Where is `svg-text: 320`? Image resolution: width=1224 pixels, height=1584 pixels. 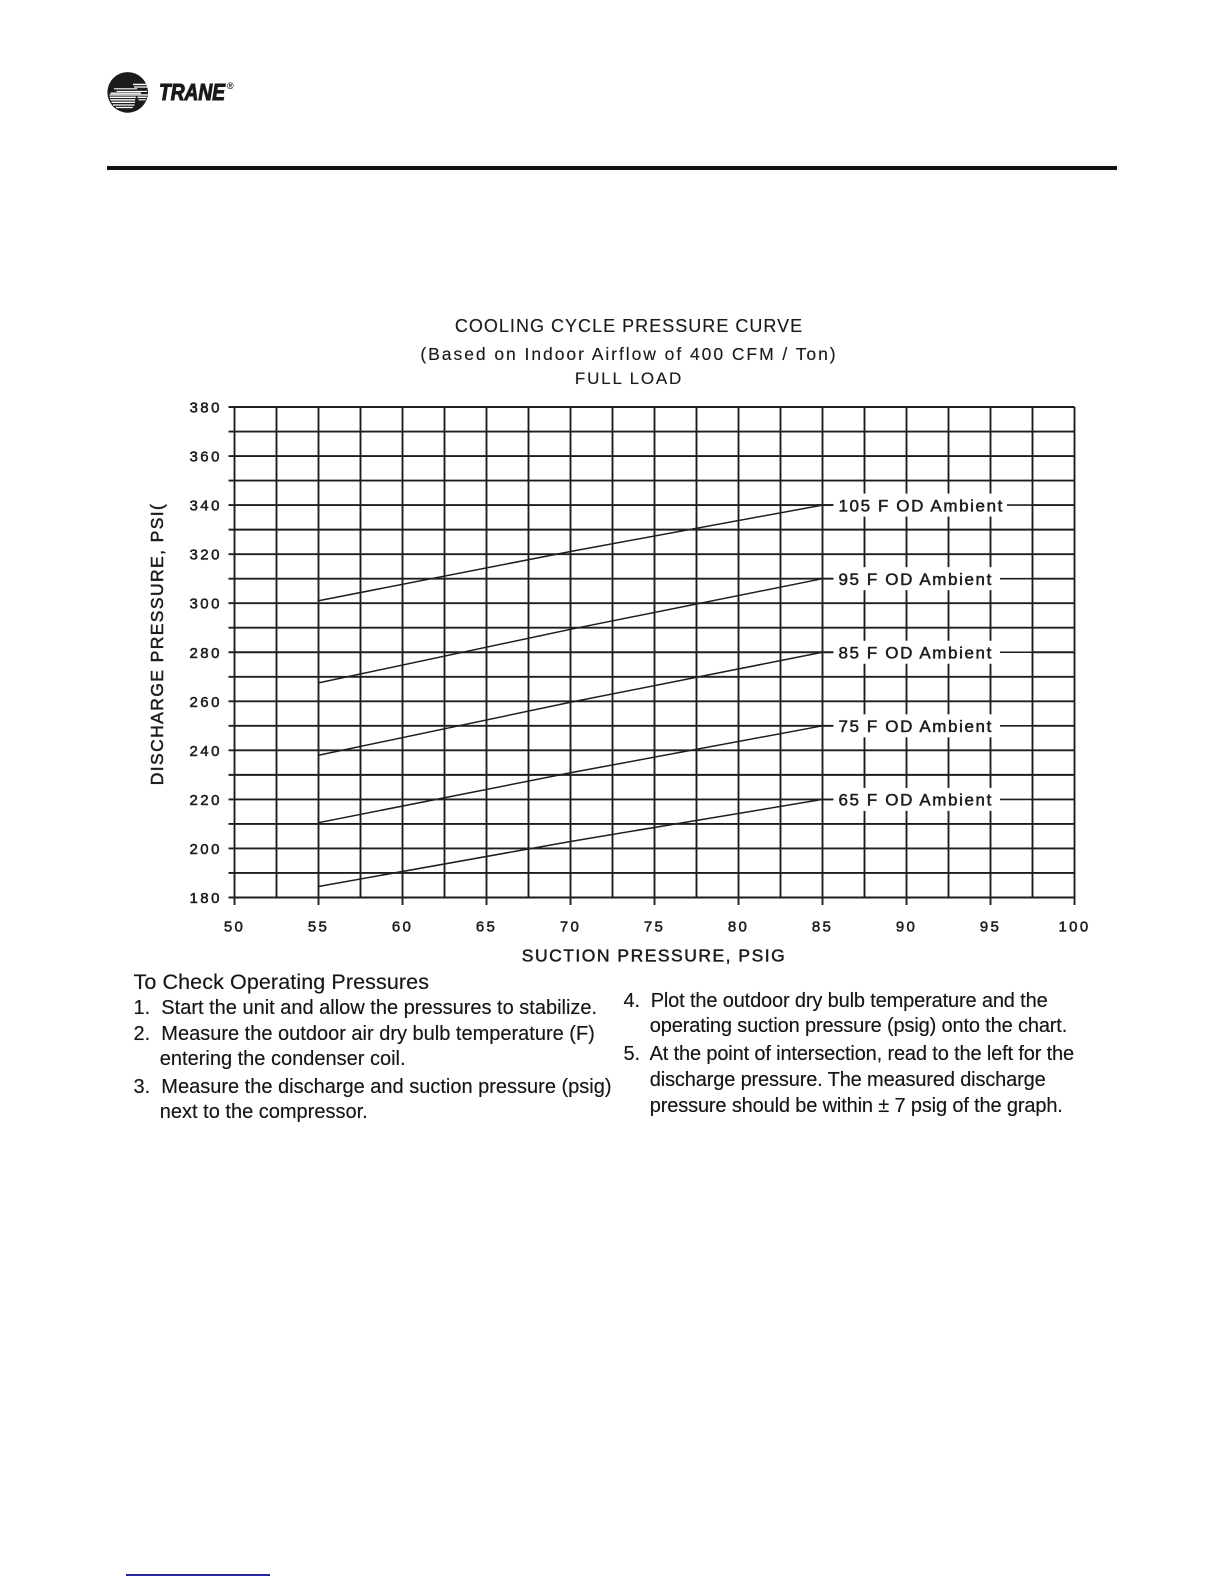 svg-text: 320 is located at coordinates (205, 555).